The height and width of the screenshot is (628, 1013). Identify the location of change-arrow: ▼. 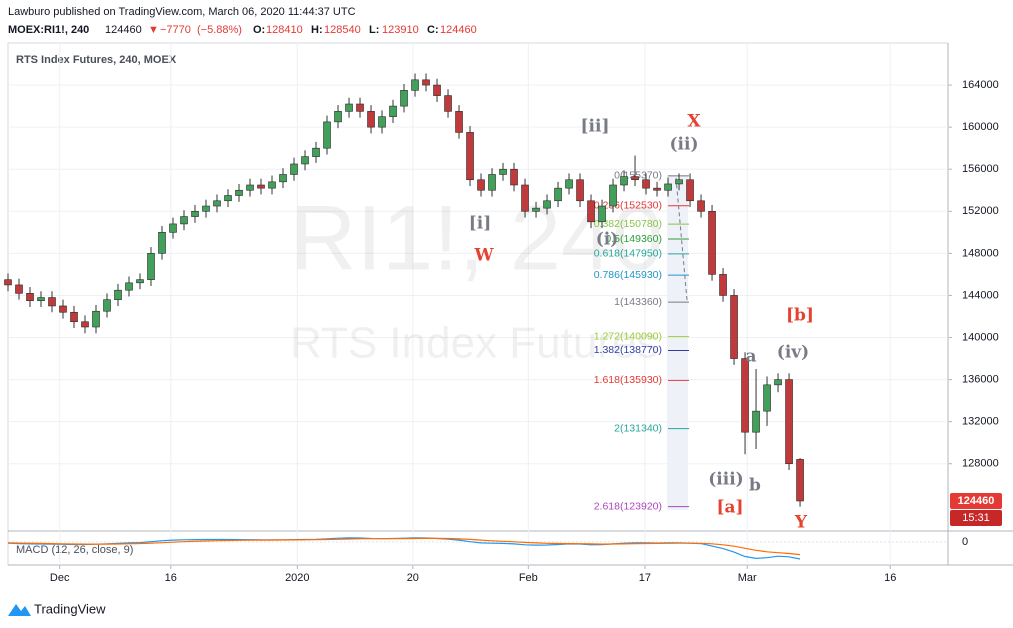
(153, 30).